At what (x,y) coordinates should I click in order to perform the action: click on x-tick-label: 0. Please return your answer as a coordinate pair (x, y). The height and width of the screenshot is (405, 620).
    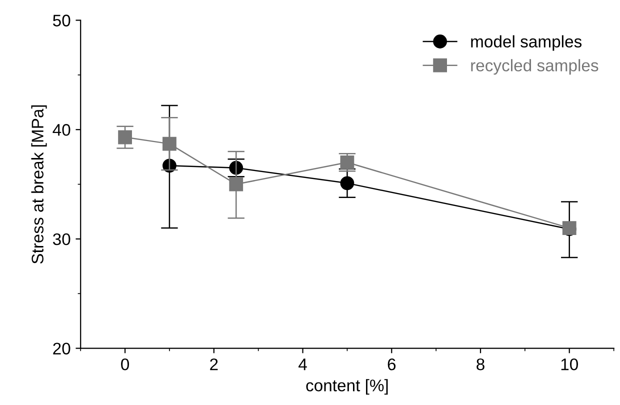
    Looking at the image, I should click on (125, 364).